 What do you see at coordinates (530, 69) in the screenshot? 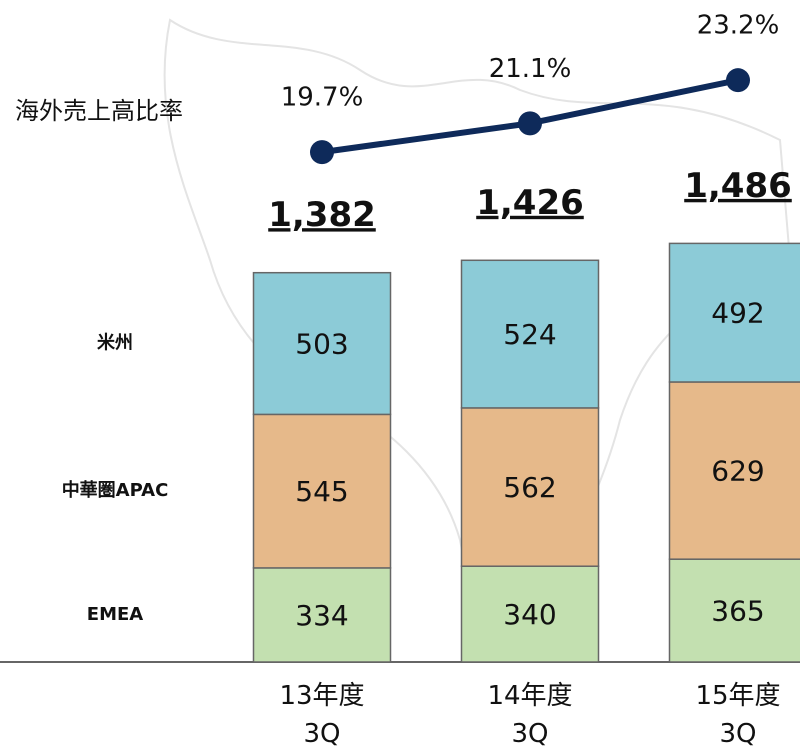
I see `line-label: 21.1%` at bounding box center [530, 69].